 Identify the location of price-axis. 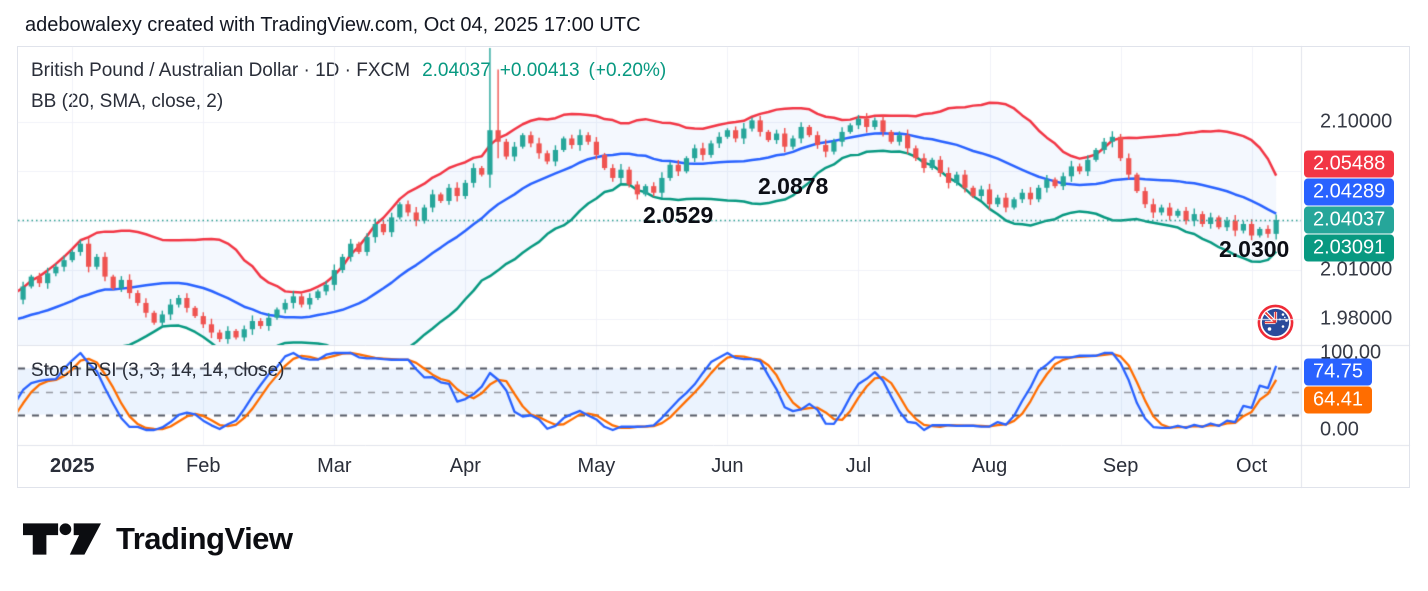
(1356, 245).